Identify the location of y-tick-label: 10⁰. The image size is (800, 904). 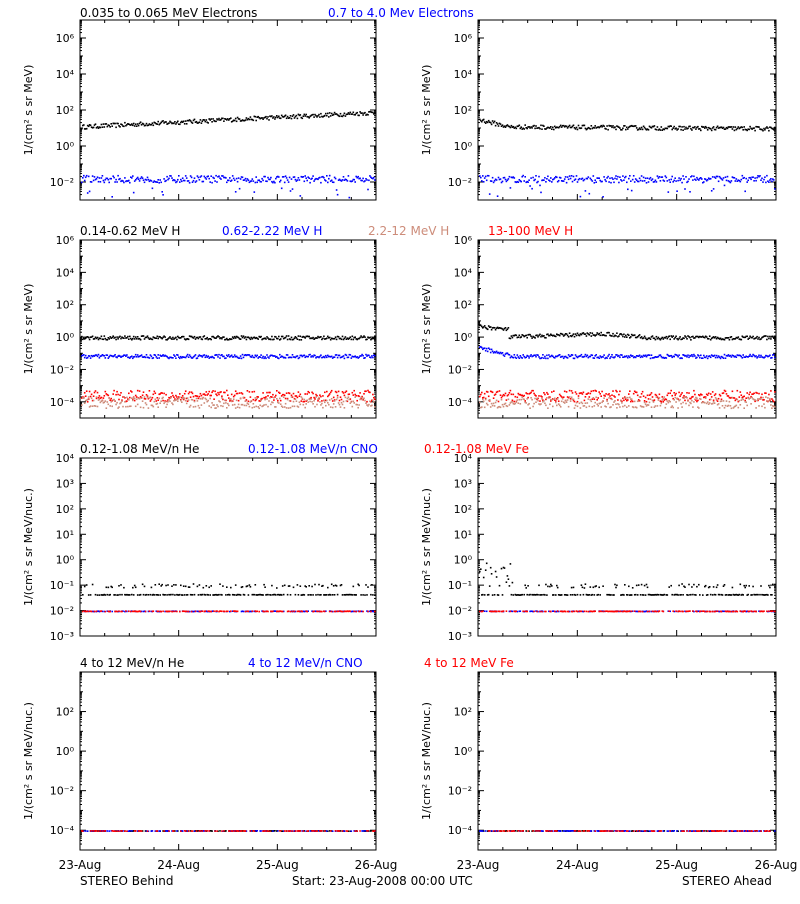
(463, 146).